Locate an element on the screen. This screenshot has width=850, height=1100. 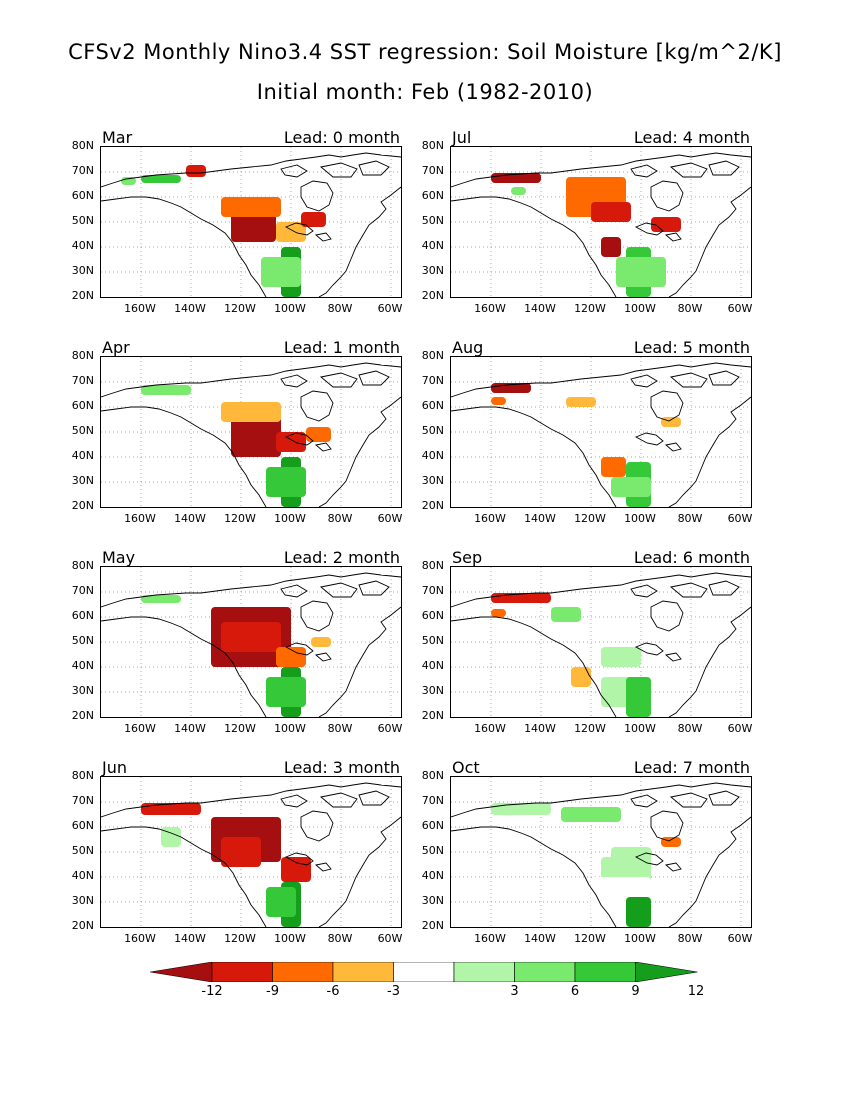
lon-tick-label: 60W is located at coordinates (740, 728).